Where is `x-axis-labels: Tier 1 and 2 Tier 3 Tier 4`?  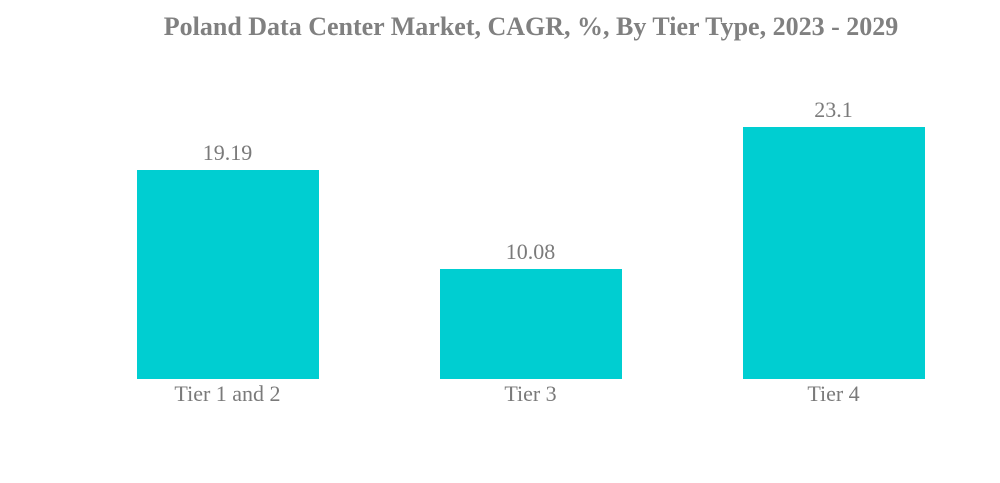
x-axis-labels: Tier 1 and 2 Tier 3 Tier 4 is located at coordinates (530, 394).